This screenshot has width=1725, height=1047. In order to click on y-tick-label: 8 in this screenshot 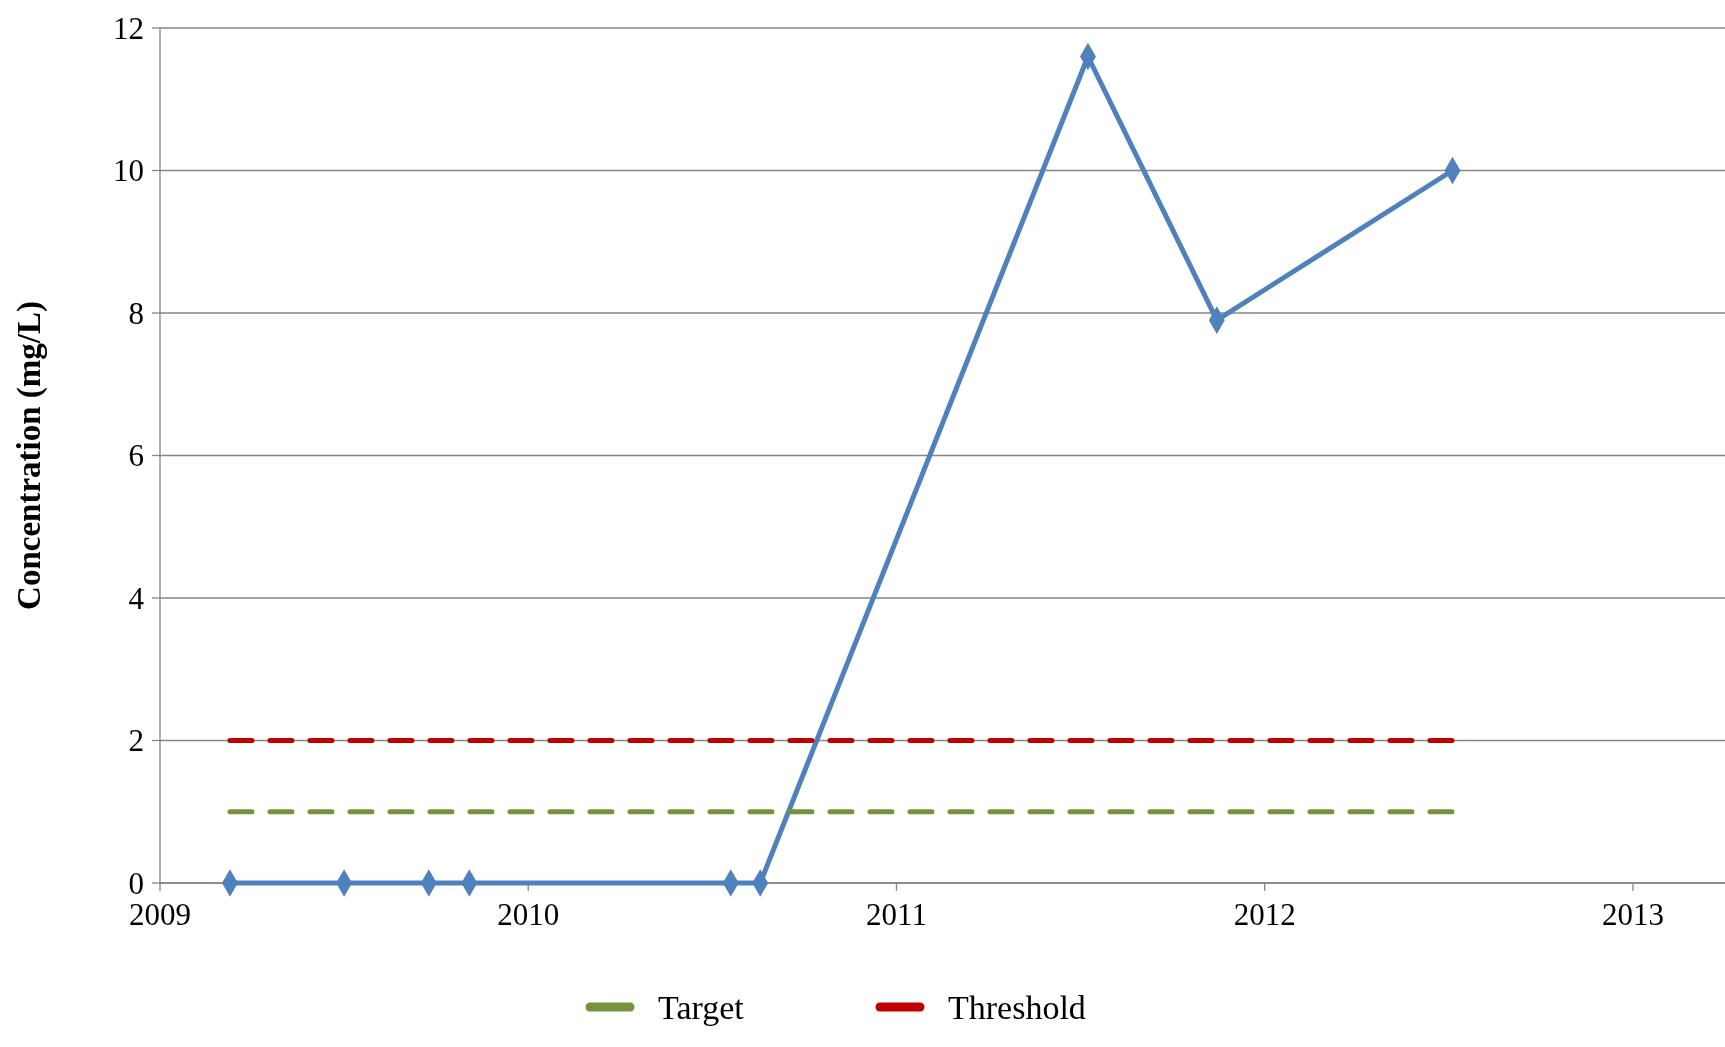, I will do `click(136, 313)`.